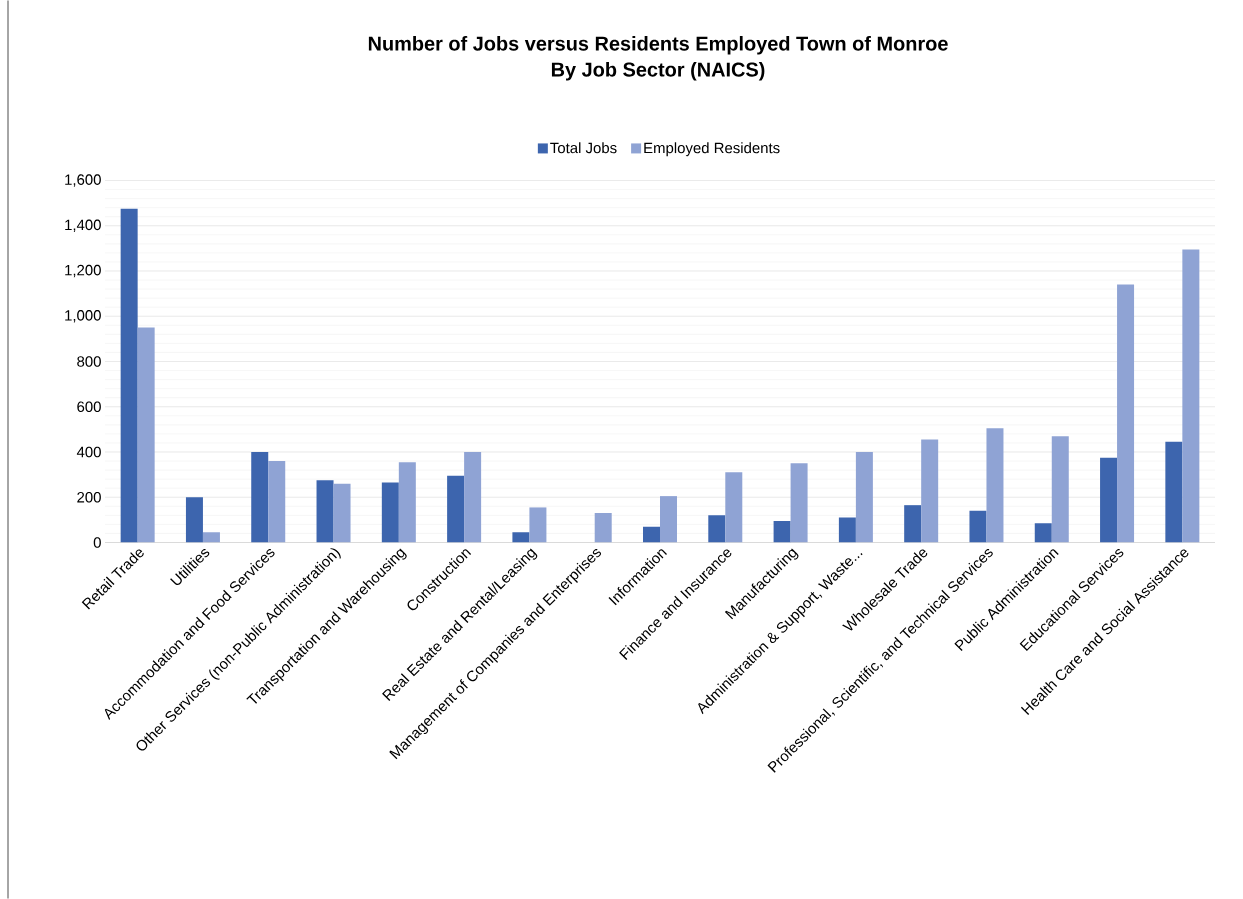  Describe the element at coordinates (658, 71) in the screenshot. I see `chart-subtitle: By Job Sector (NAICS)` at that location.